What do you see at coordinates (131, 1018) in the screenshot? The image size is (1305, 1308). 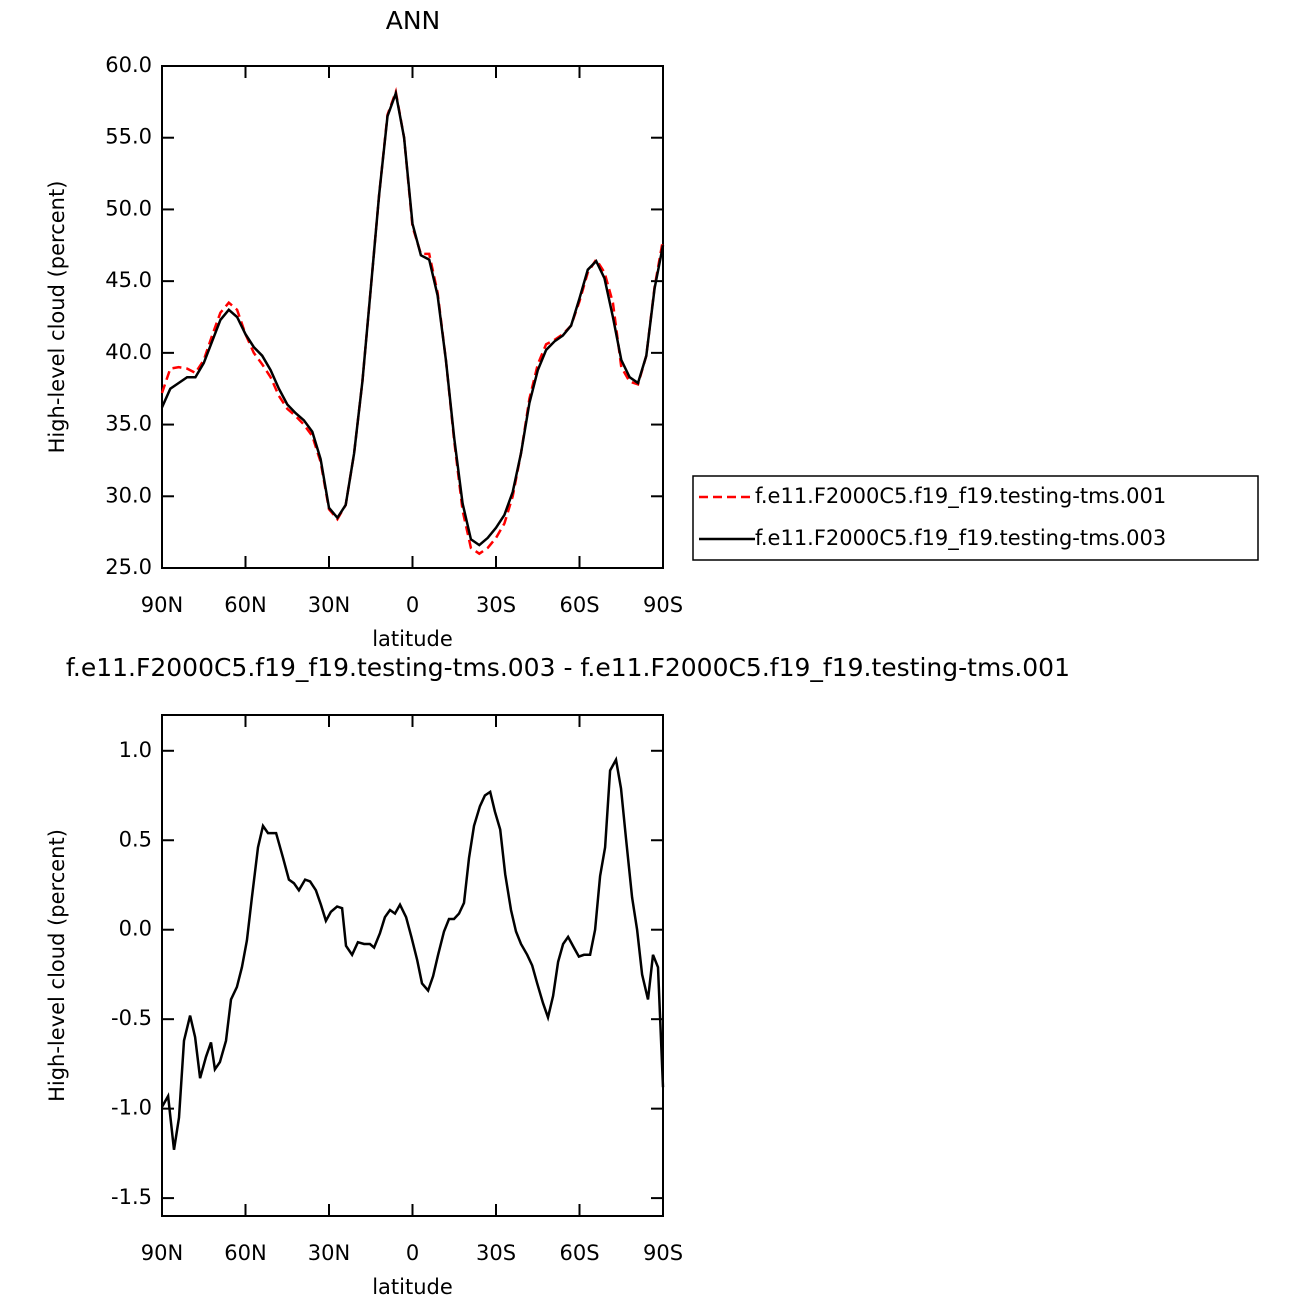 I see `y-tick-label: -0.5` at bounding box center [131, 1018].